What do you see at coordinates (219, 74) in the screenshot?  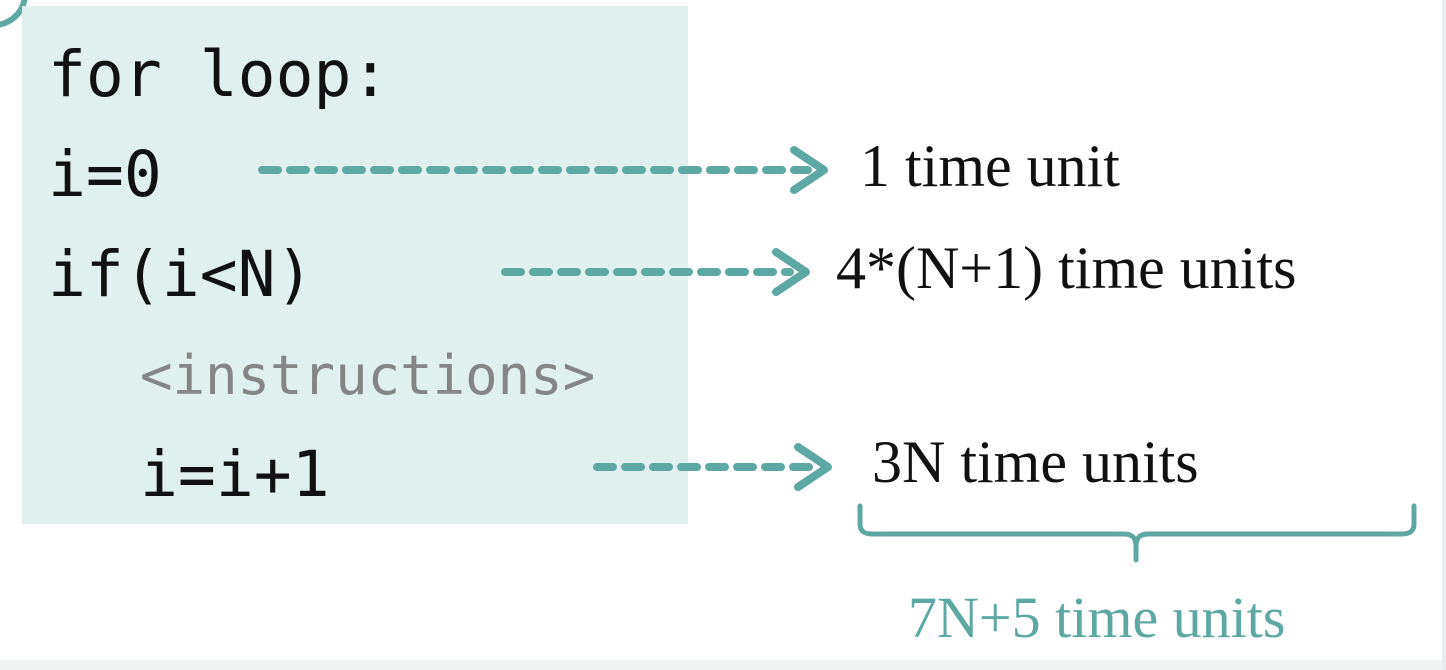 I see `code-line-for-loop: for loop:` at bounding box center [219, 74].